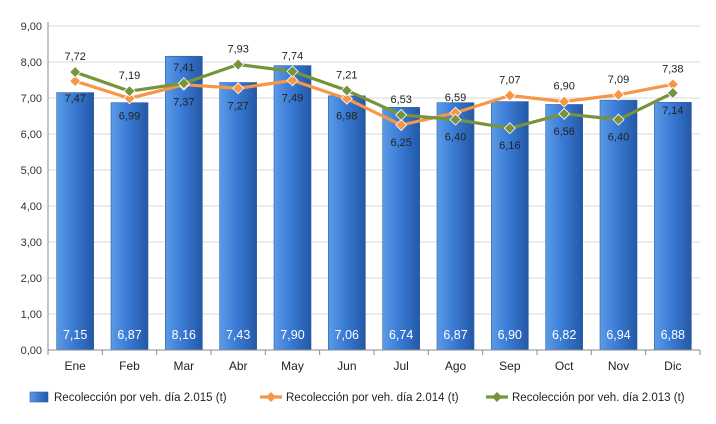  I want to click on x-tick-label: Sep, so click(510, 366).